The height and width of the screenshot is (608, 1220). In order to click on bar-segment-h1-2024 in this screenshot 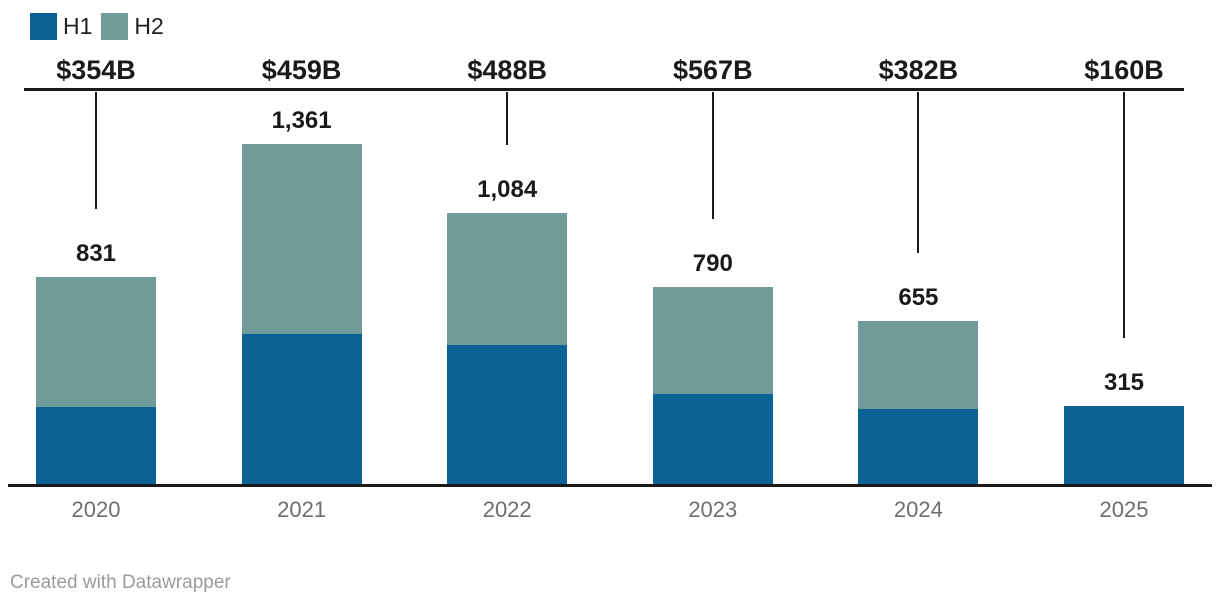, I will do `click(918, 447)`.